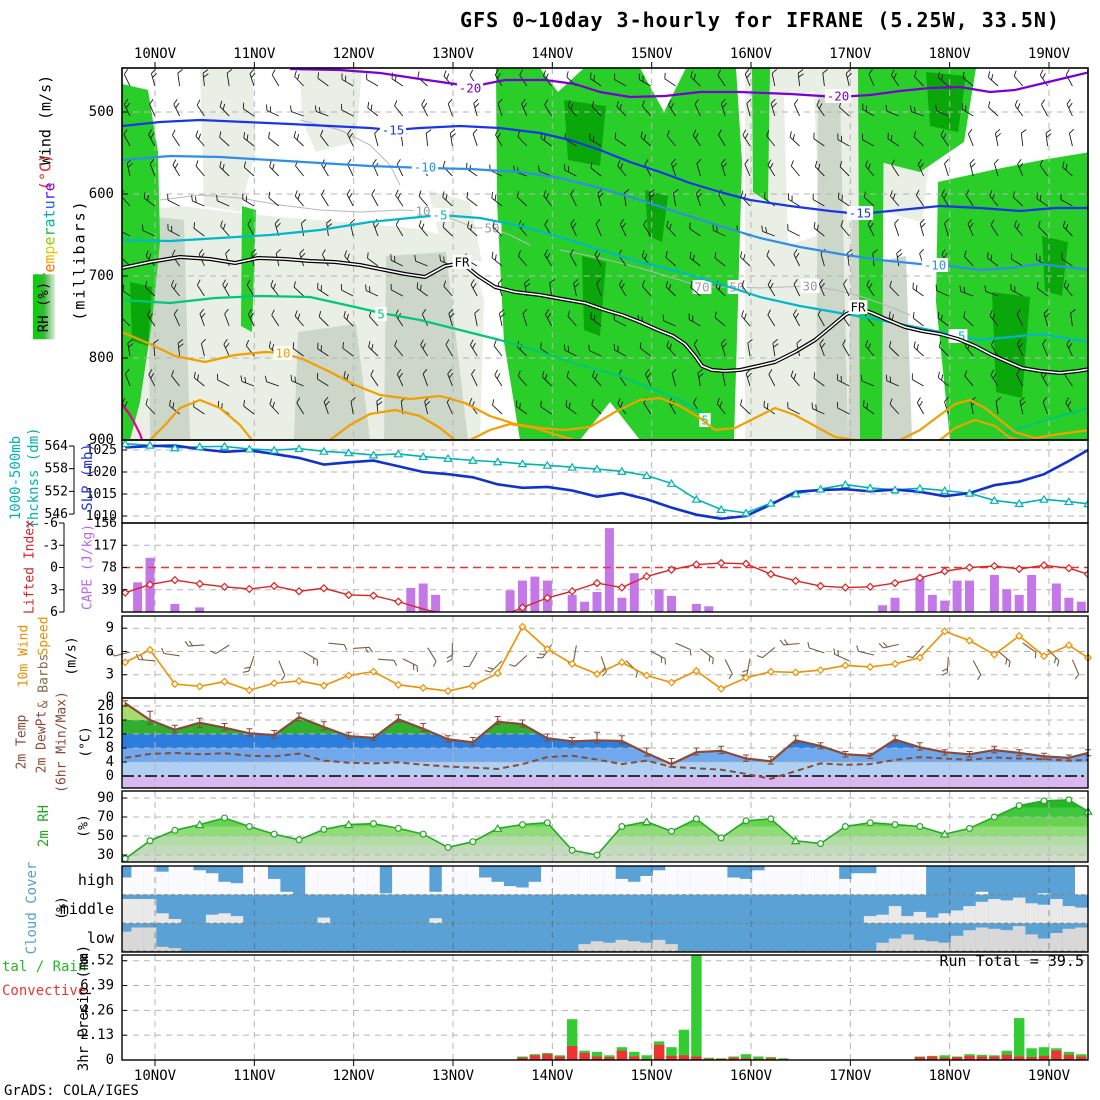 Image resolution: width=1100 pixels, height=1100 pixels. Describe the element at coordinates (87, 909) in the screenshot. I see `cloud-row-label: middle` at that location.